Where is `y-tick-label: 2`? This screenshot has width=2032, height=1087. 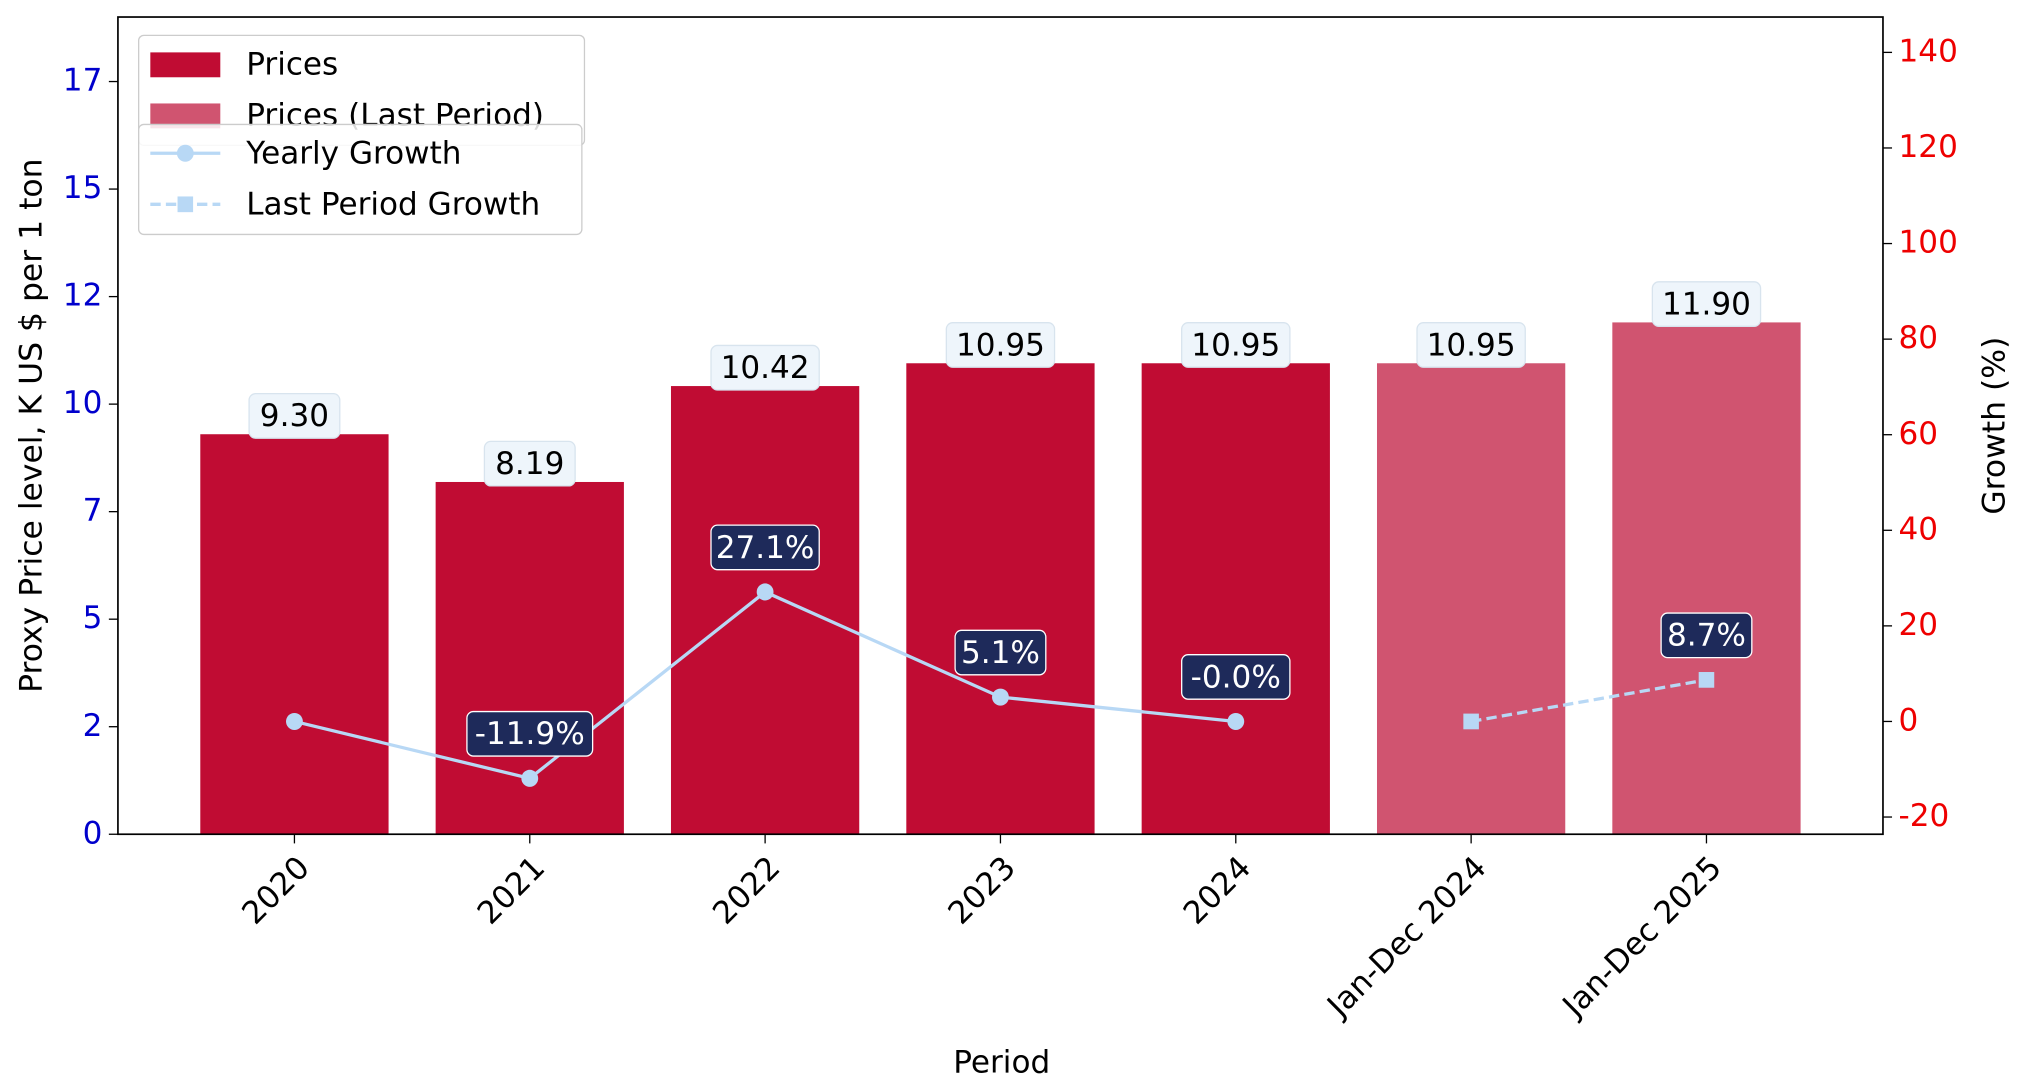 y-tick-label: 2 is located at coordinates (93, 726).